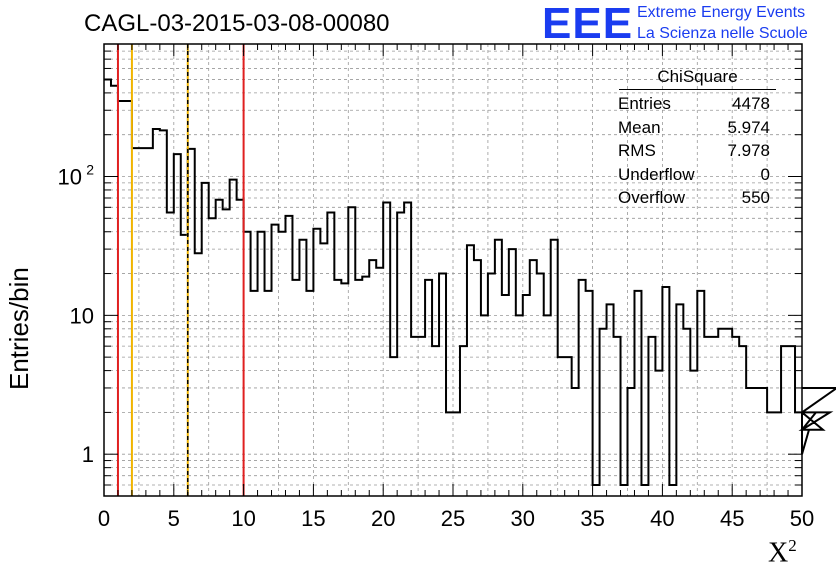  Describe the element at coordinates (644, 103) in the screenshot. I see `stats-label: Entries` at that location.